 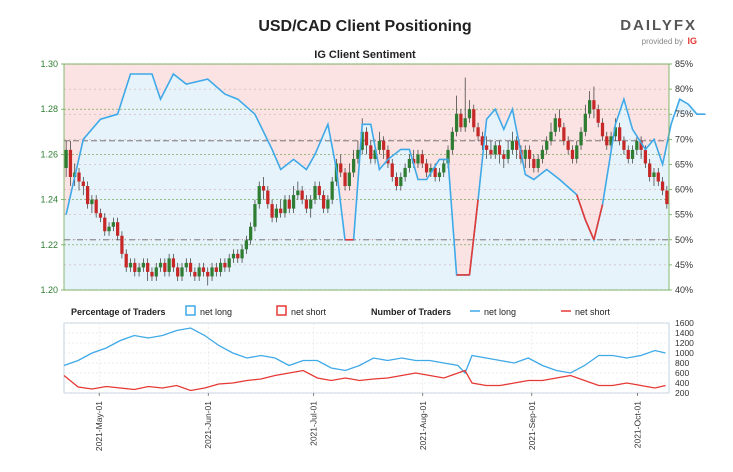 I want to click on net-short-pct-segment, so click(x=473, y=237).